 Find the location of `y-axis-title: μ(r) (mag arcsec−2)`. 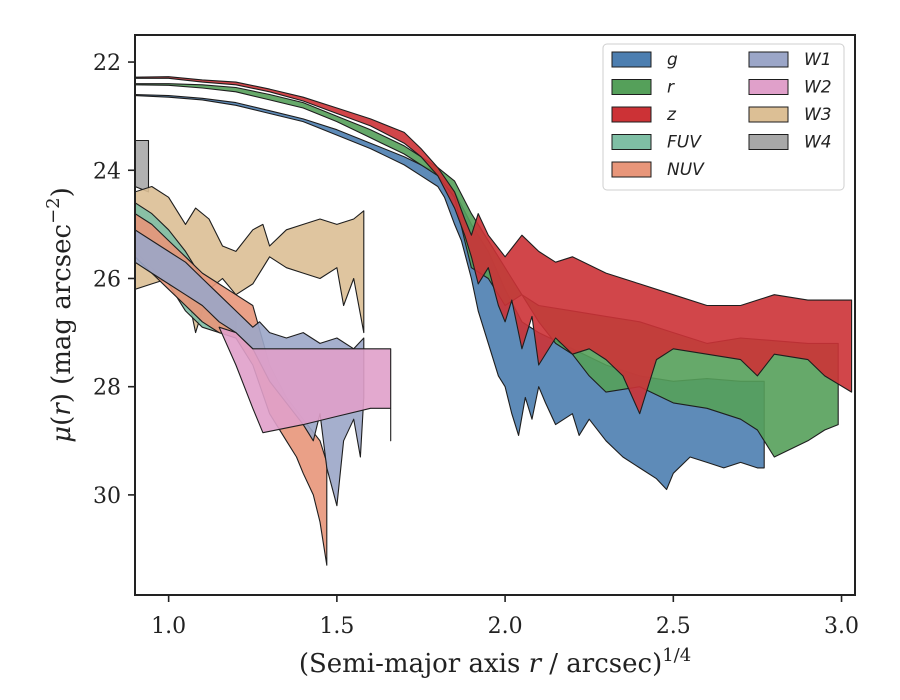

y-axis-title: μ(r) (mag arcsec−2) is located at coordinates (60, 315).